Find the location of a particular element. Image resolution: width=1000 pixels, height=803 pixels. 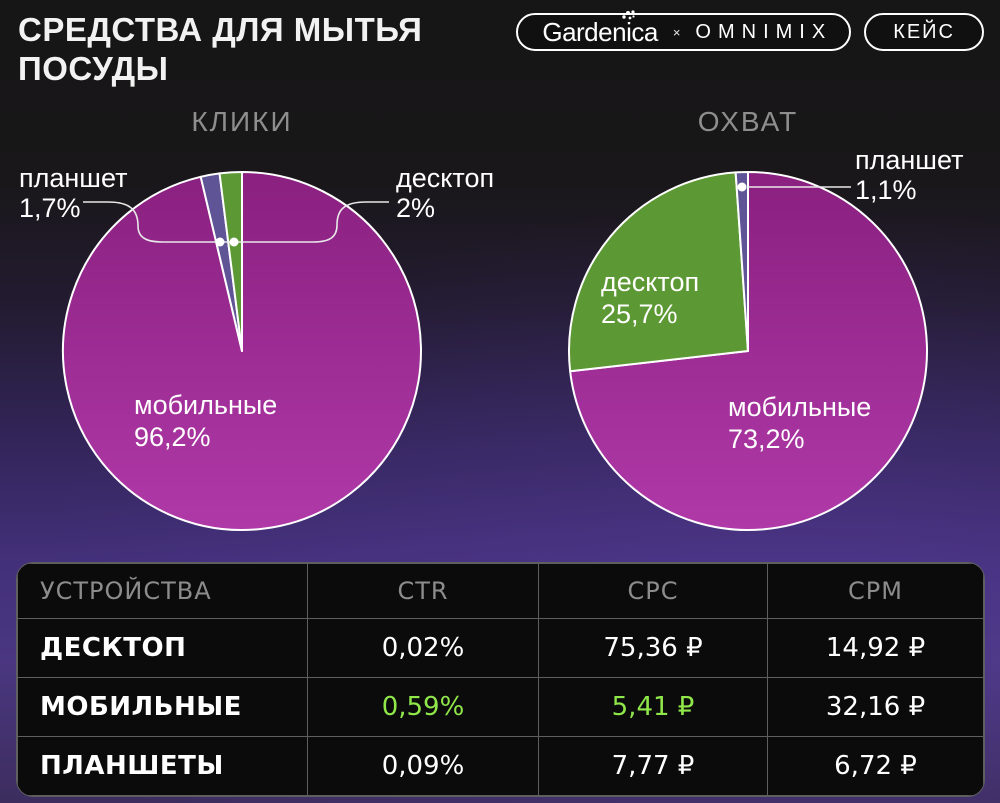

reach-mobile-label: мобильные 73,2% is located at coordinates (800, 423).